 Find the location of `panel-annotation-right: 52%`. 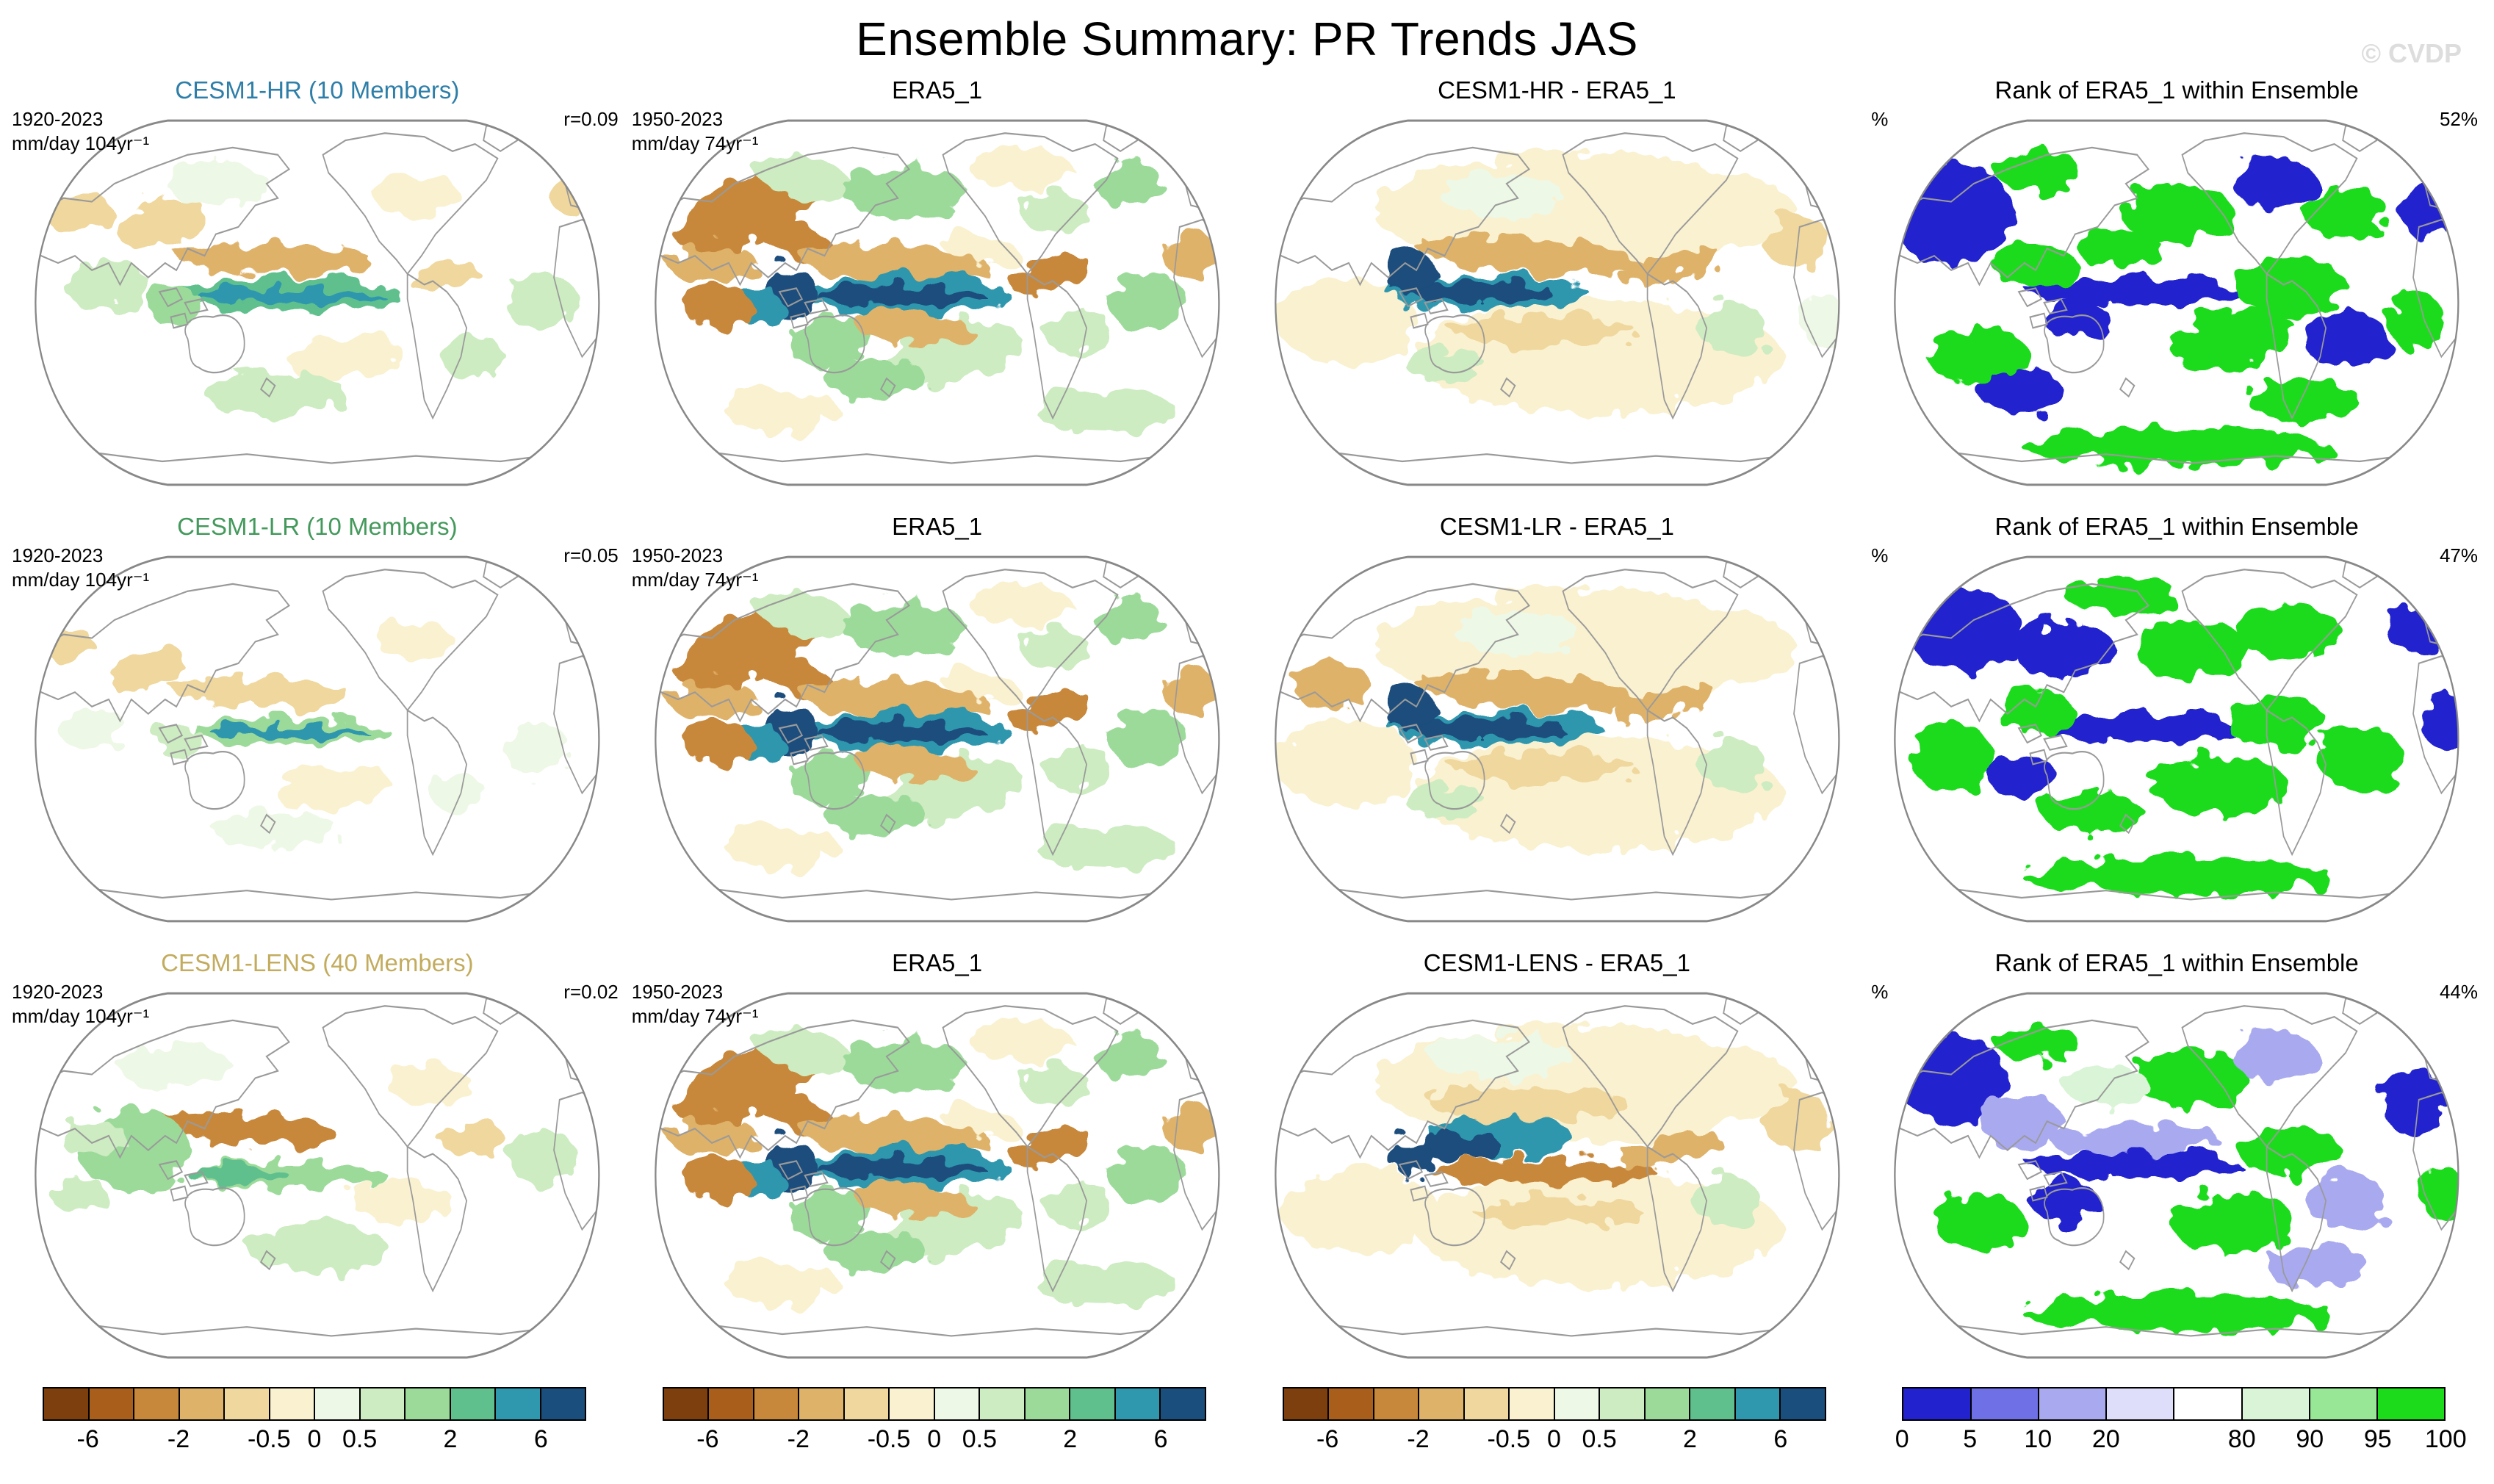

panel-annotation-right: 52% is located at coordinates (2459, 119).